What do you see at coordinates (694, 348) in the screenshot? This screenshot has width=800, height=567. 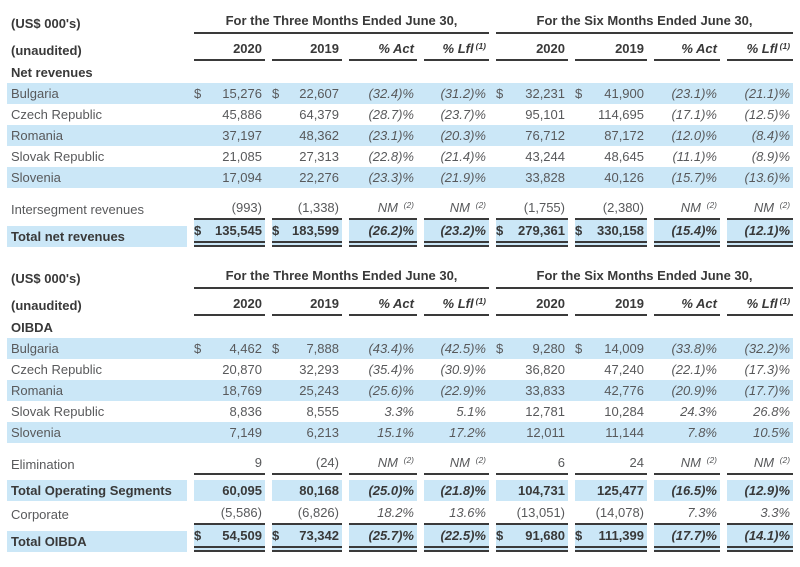 I see `cell-value: (33.8)%` at bounding box center [694, 348].